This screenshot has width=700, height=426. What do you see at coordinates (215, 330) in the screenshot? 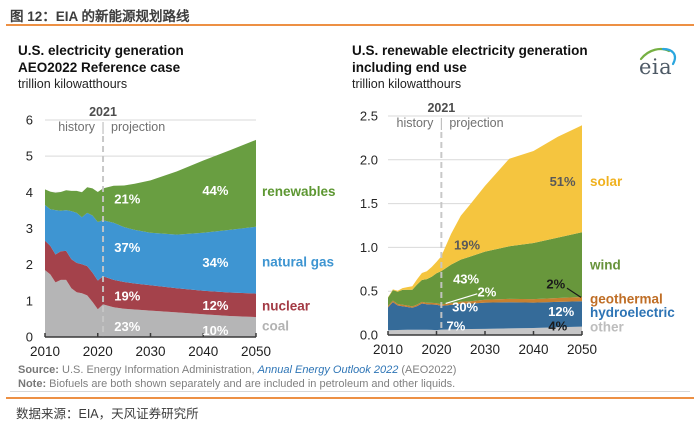
I see `pct-label: 10%` at bounding box center [215, 330].